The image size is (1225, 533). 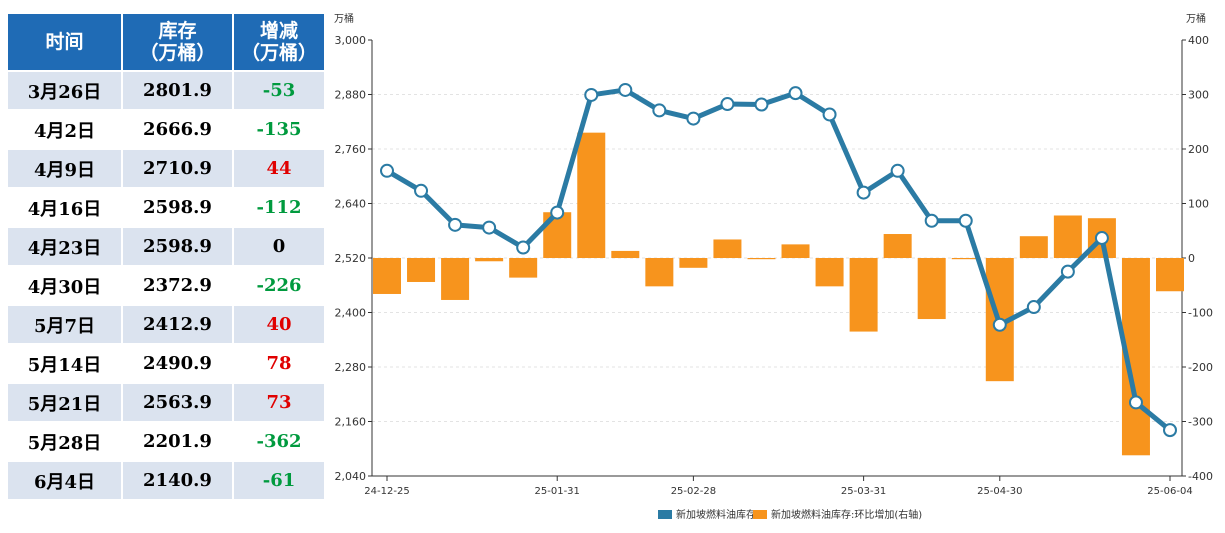 What do you see at coordinates (166, 207) in the screenshot?
I see `table-row: 4月16日 2598.9 -112` at bounding box center [166, 207].